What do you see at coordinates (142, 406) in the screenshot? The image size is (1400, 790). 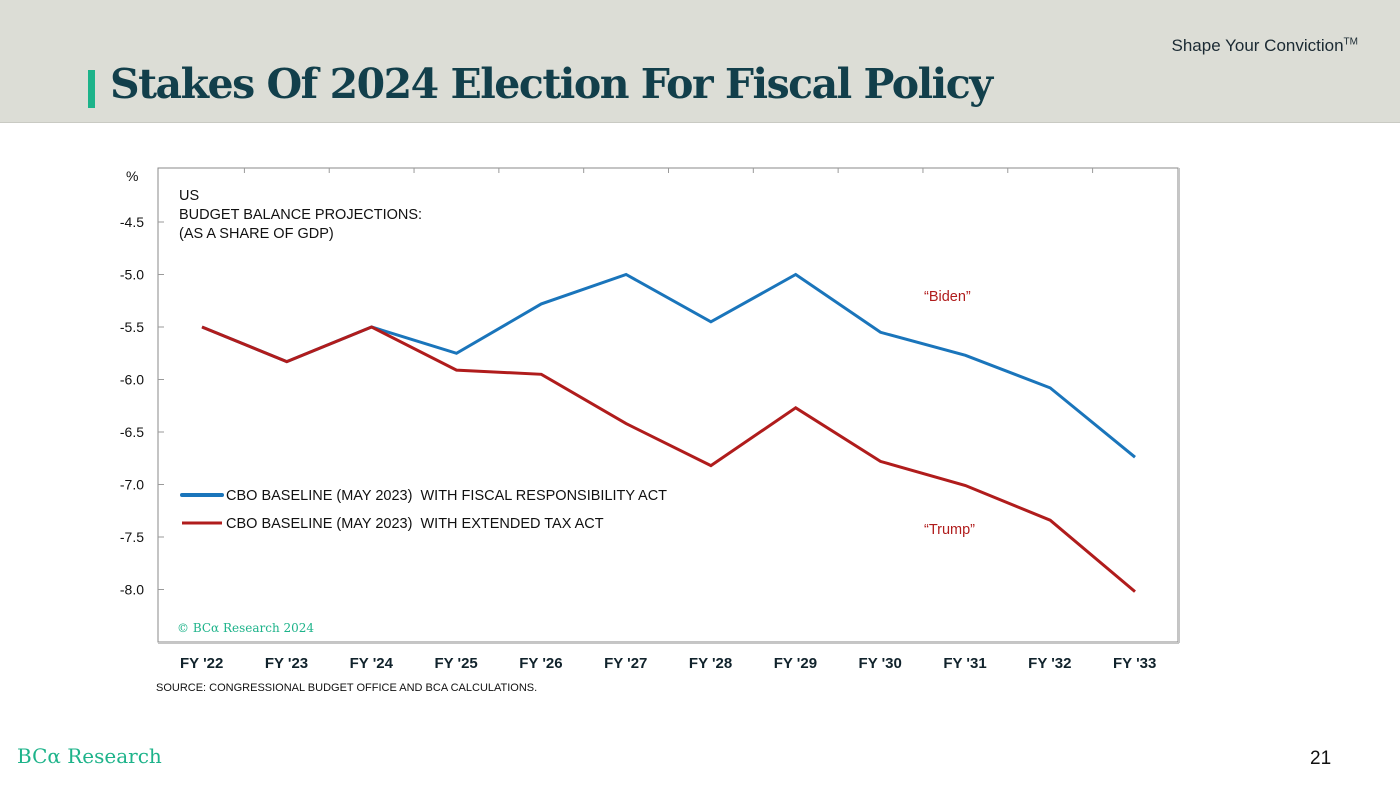 I see `y-axis: -4.5 -5.0 -5.5 -6.0 -6.5 -7.0 -7.5 -8.0` at bounding box center [142, 406].